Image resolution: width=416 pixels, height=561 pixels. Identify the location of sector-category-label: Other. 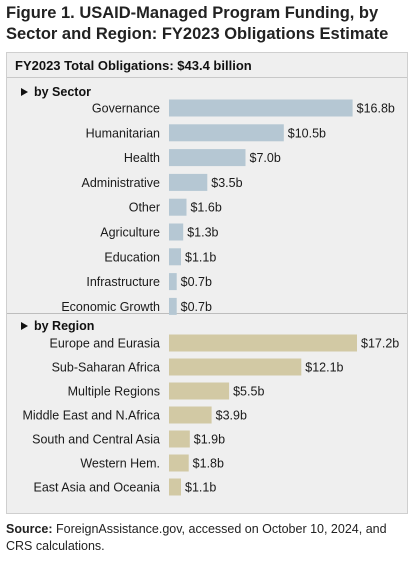
(144, 208).